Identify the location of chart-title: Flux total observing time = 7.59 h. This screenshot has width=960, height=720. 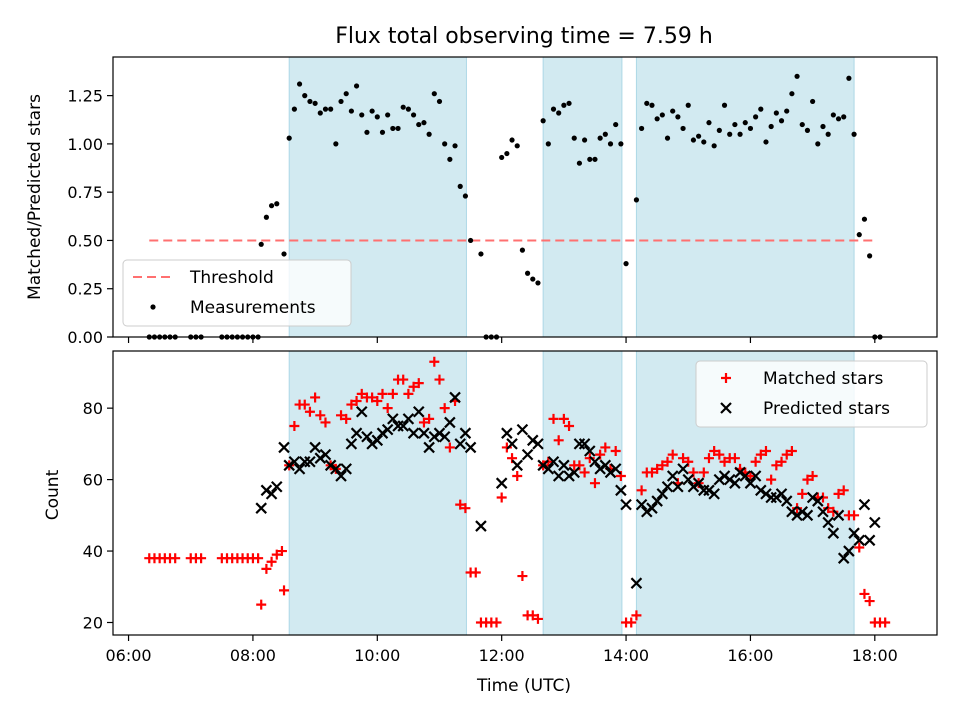
(524, 36).